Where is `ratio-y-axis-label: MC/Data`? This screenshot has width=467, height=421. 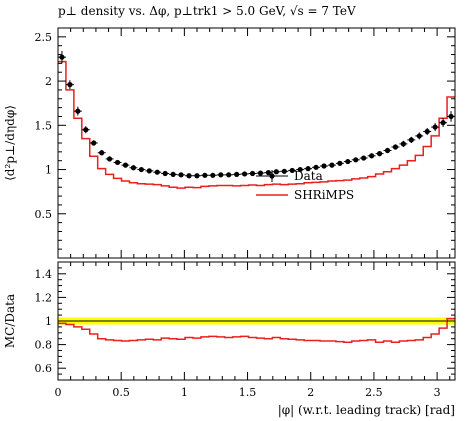 ratio-y-axis-label: MC/Data is located at coordinates (10, 321).